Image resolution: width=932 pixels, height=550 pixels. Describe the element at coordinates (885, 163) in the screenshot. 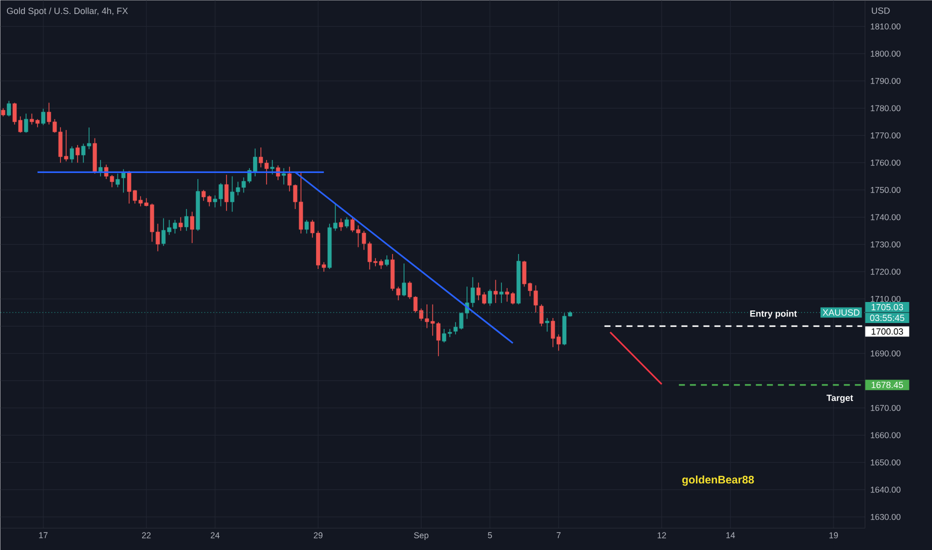

I see `y-tick-label: 1760.00` at that location.